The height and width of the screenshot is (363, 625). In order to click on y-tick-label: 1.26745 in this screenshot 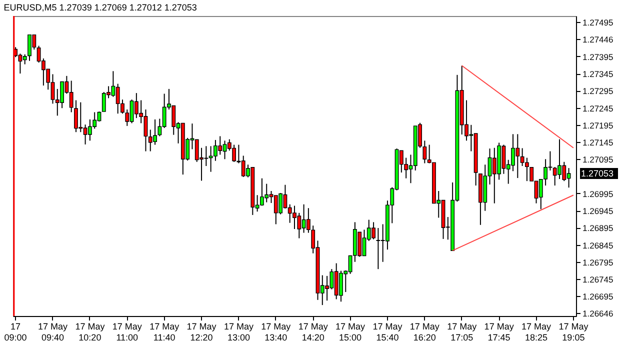, I will do `click(598, 279)`.